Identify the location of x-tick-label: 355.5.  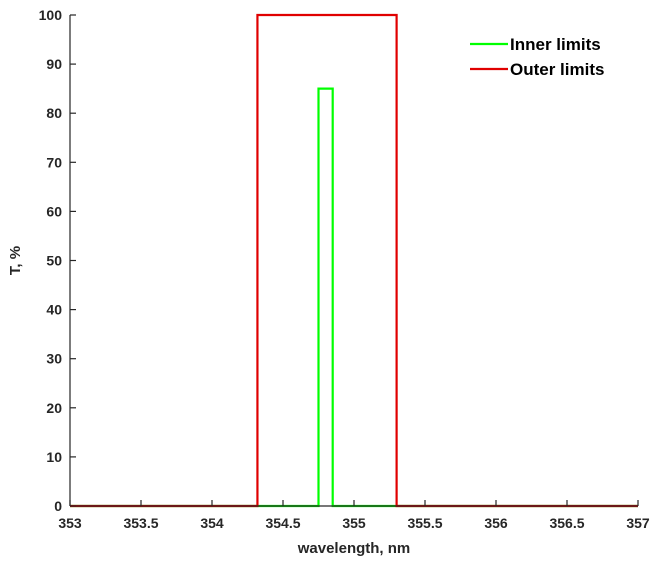
(424, 523).